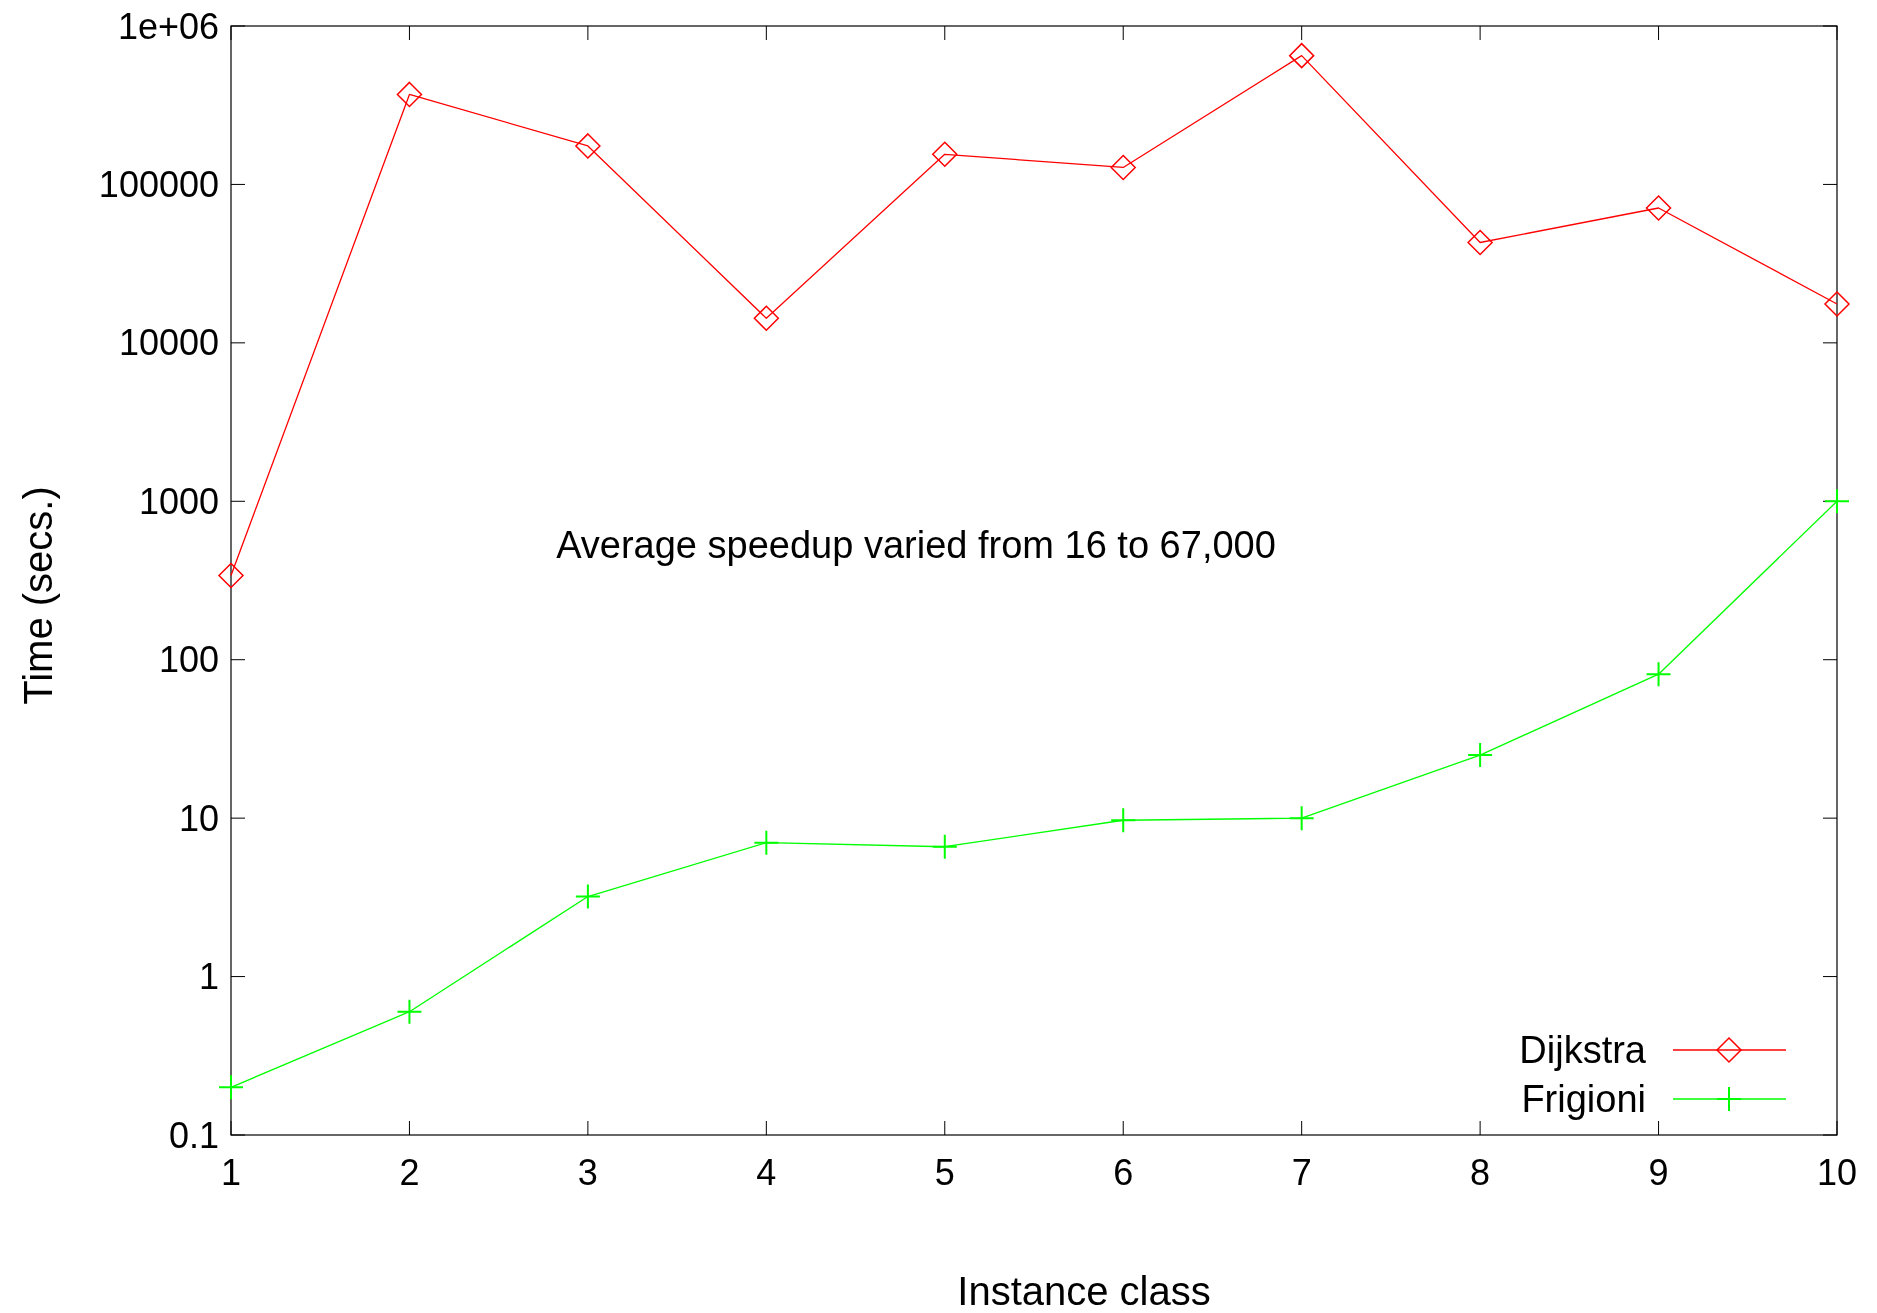 This screenshot has width=1877, height=1313. I want to click on x-tick-label: 10, so click(1837, 1172).